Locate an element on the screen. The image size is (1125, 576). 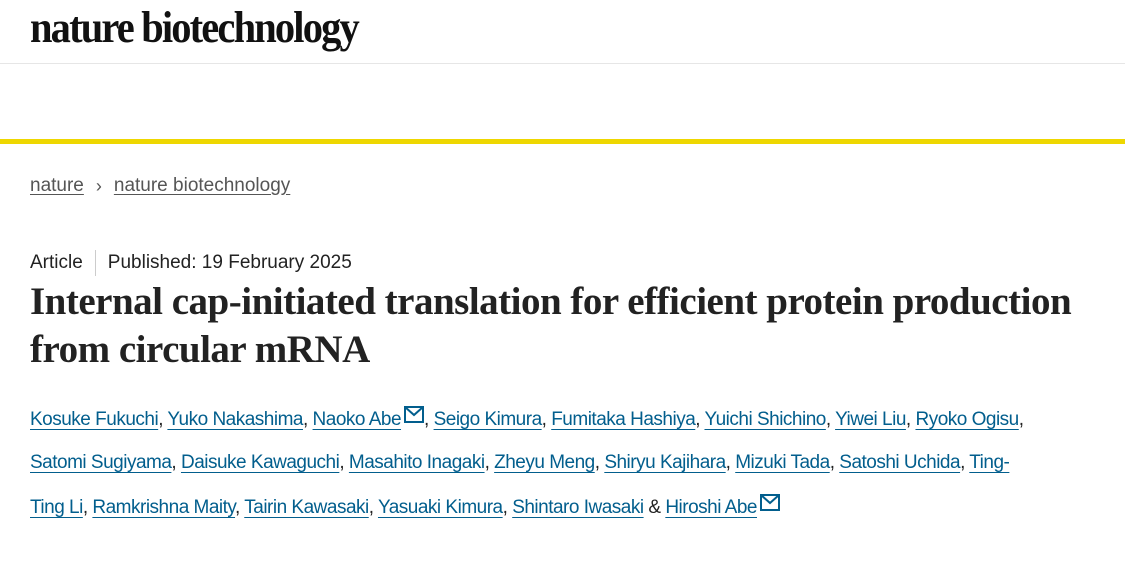
breadcrumb: nature › nature biotechnology is located at coordinates (160, 186).